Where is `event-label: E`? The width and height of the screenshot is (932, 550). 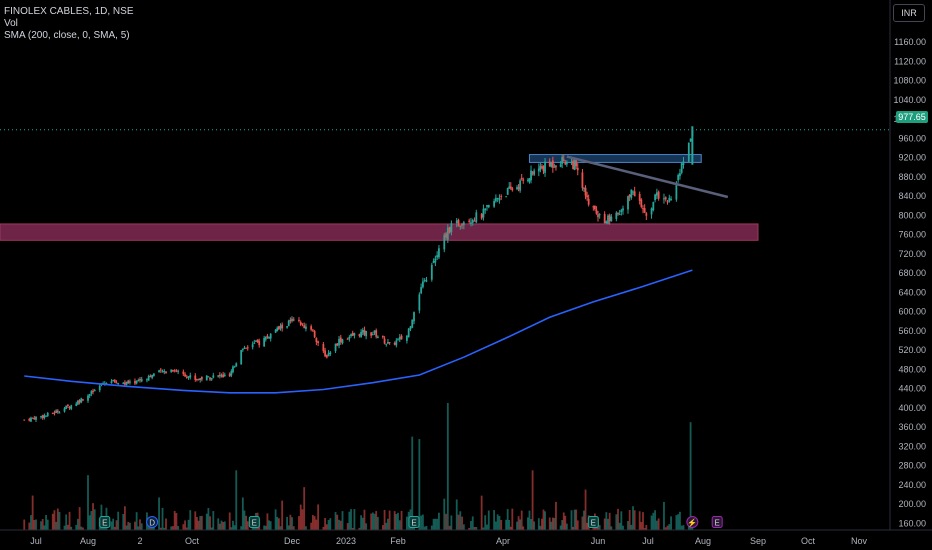
event-label: E is located at coordinates (593, 523).